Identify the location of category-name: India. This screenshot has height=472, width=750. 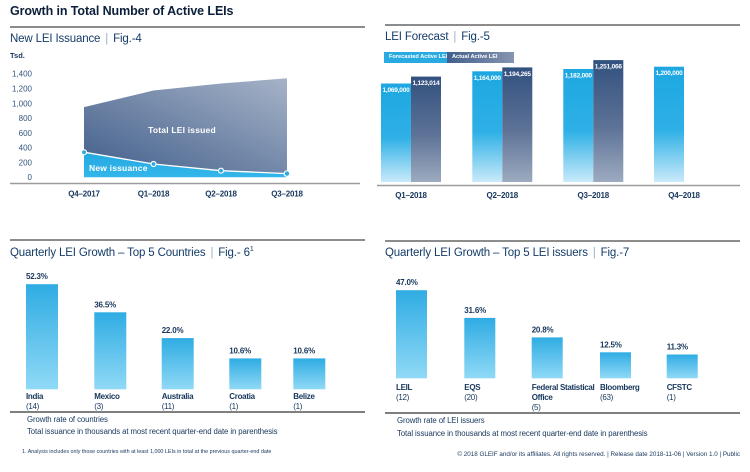
(35, 396).